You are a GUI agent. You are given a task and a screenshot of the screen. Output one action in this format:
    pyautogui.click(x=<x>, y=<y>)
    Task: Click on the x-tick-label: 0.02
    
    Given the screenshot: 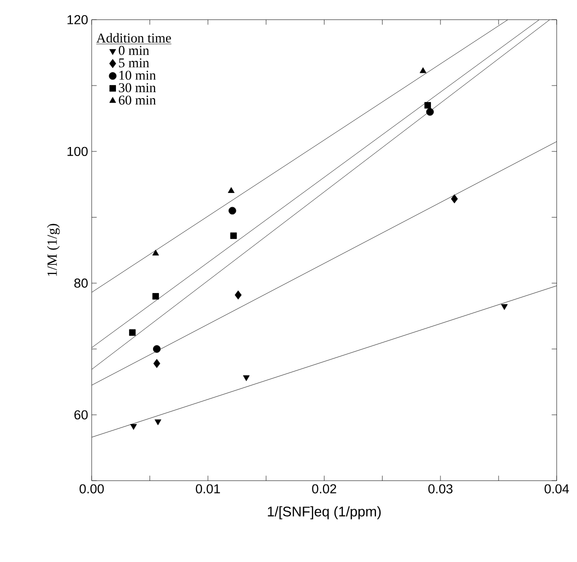 What is the action you would take?
    pyautogui.click(x=324, y=489)
    